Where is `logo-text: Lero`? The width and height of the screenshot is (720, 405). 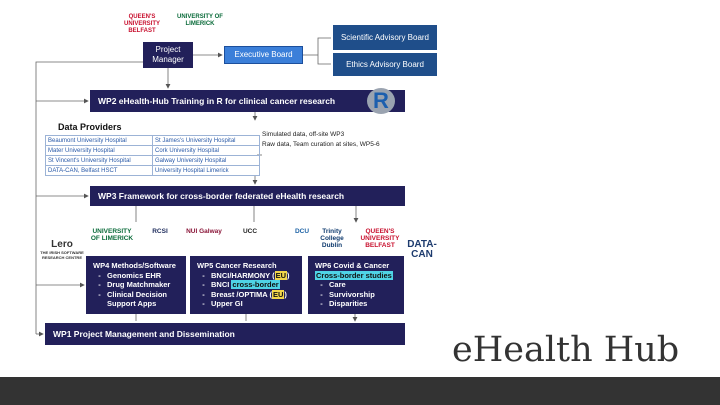
logo-text: Lero is located at coordinates (62, 244).